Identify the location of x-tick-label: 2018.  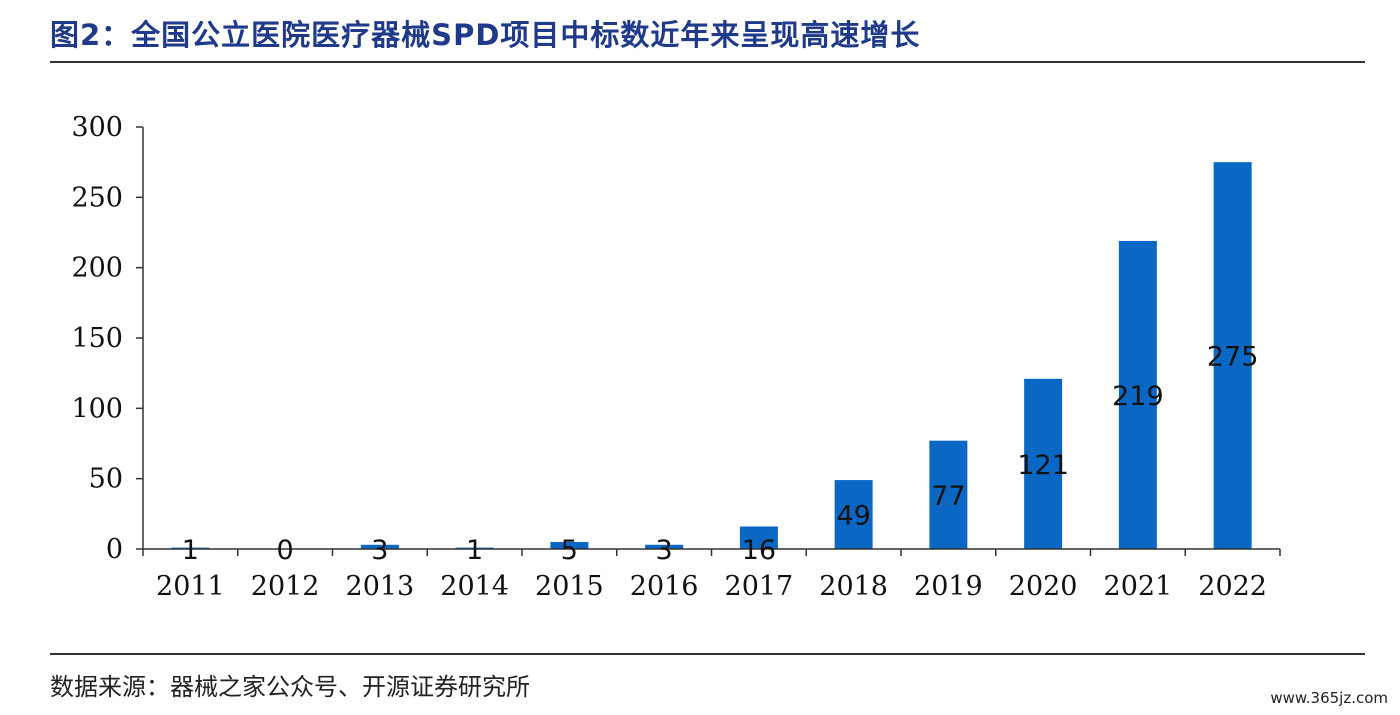
(853, 586).